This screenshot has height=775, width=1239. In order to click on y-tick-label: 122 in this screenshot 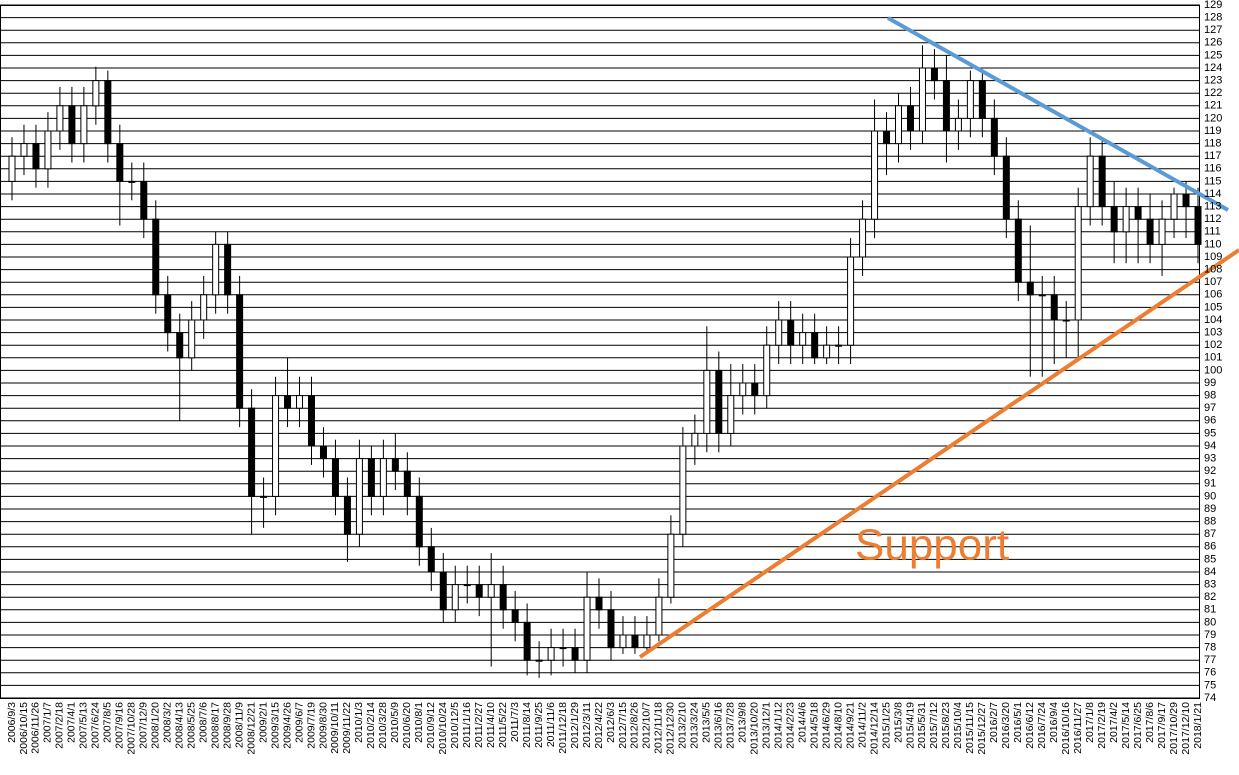, I will do `click(1213, 93)`.